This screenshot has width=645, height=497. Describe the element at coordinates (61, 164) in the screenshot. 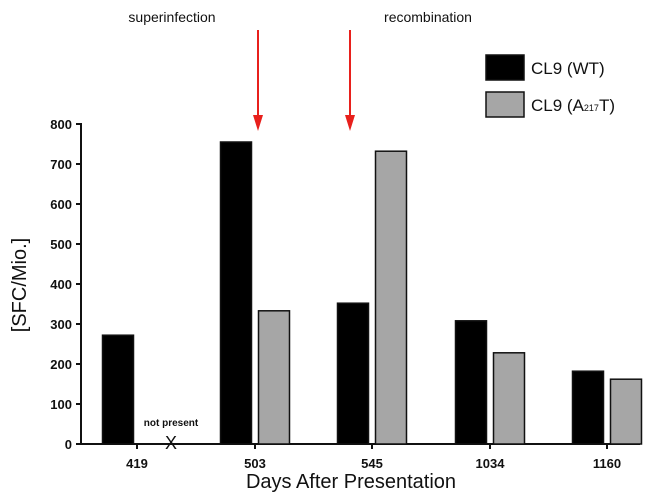

I see `y-tick-label: 700` at that location.